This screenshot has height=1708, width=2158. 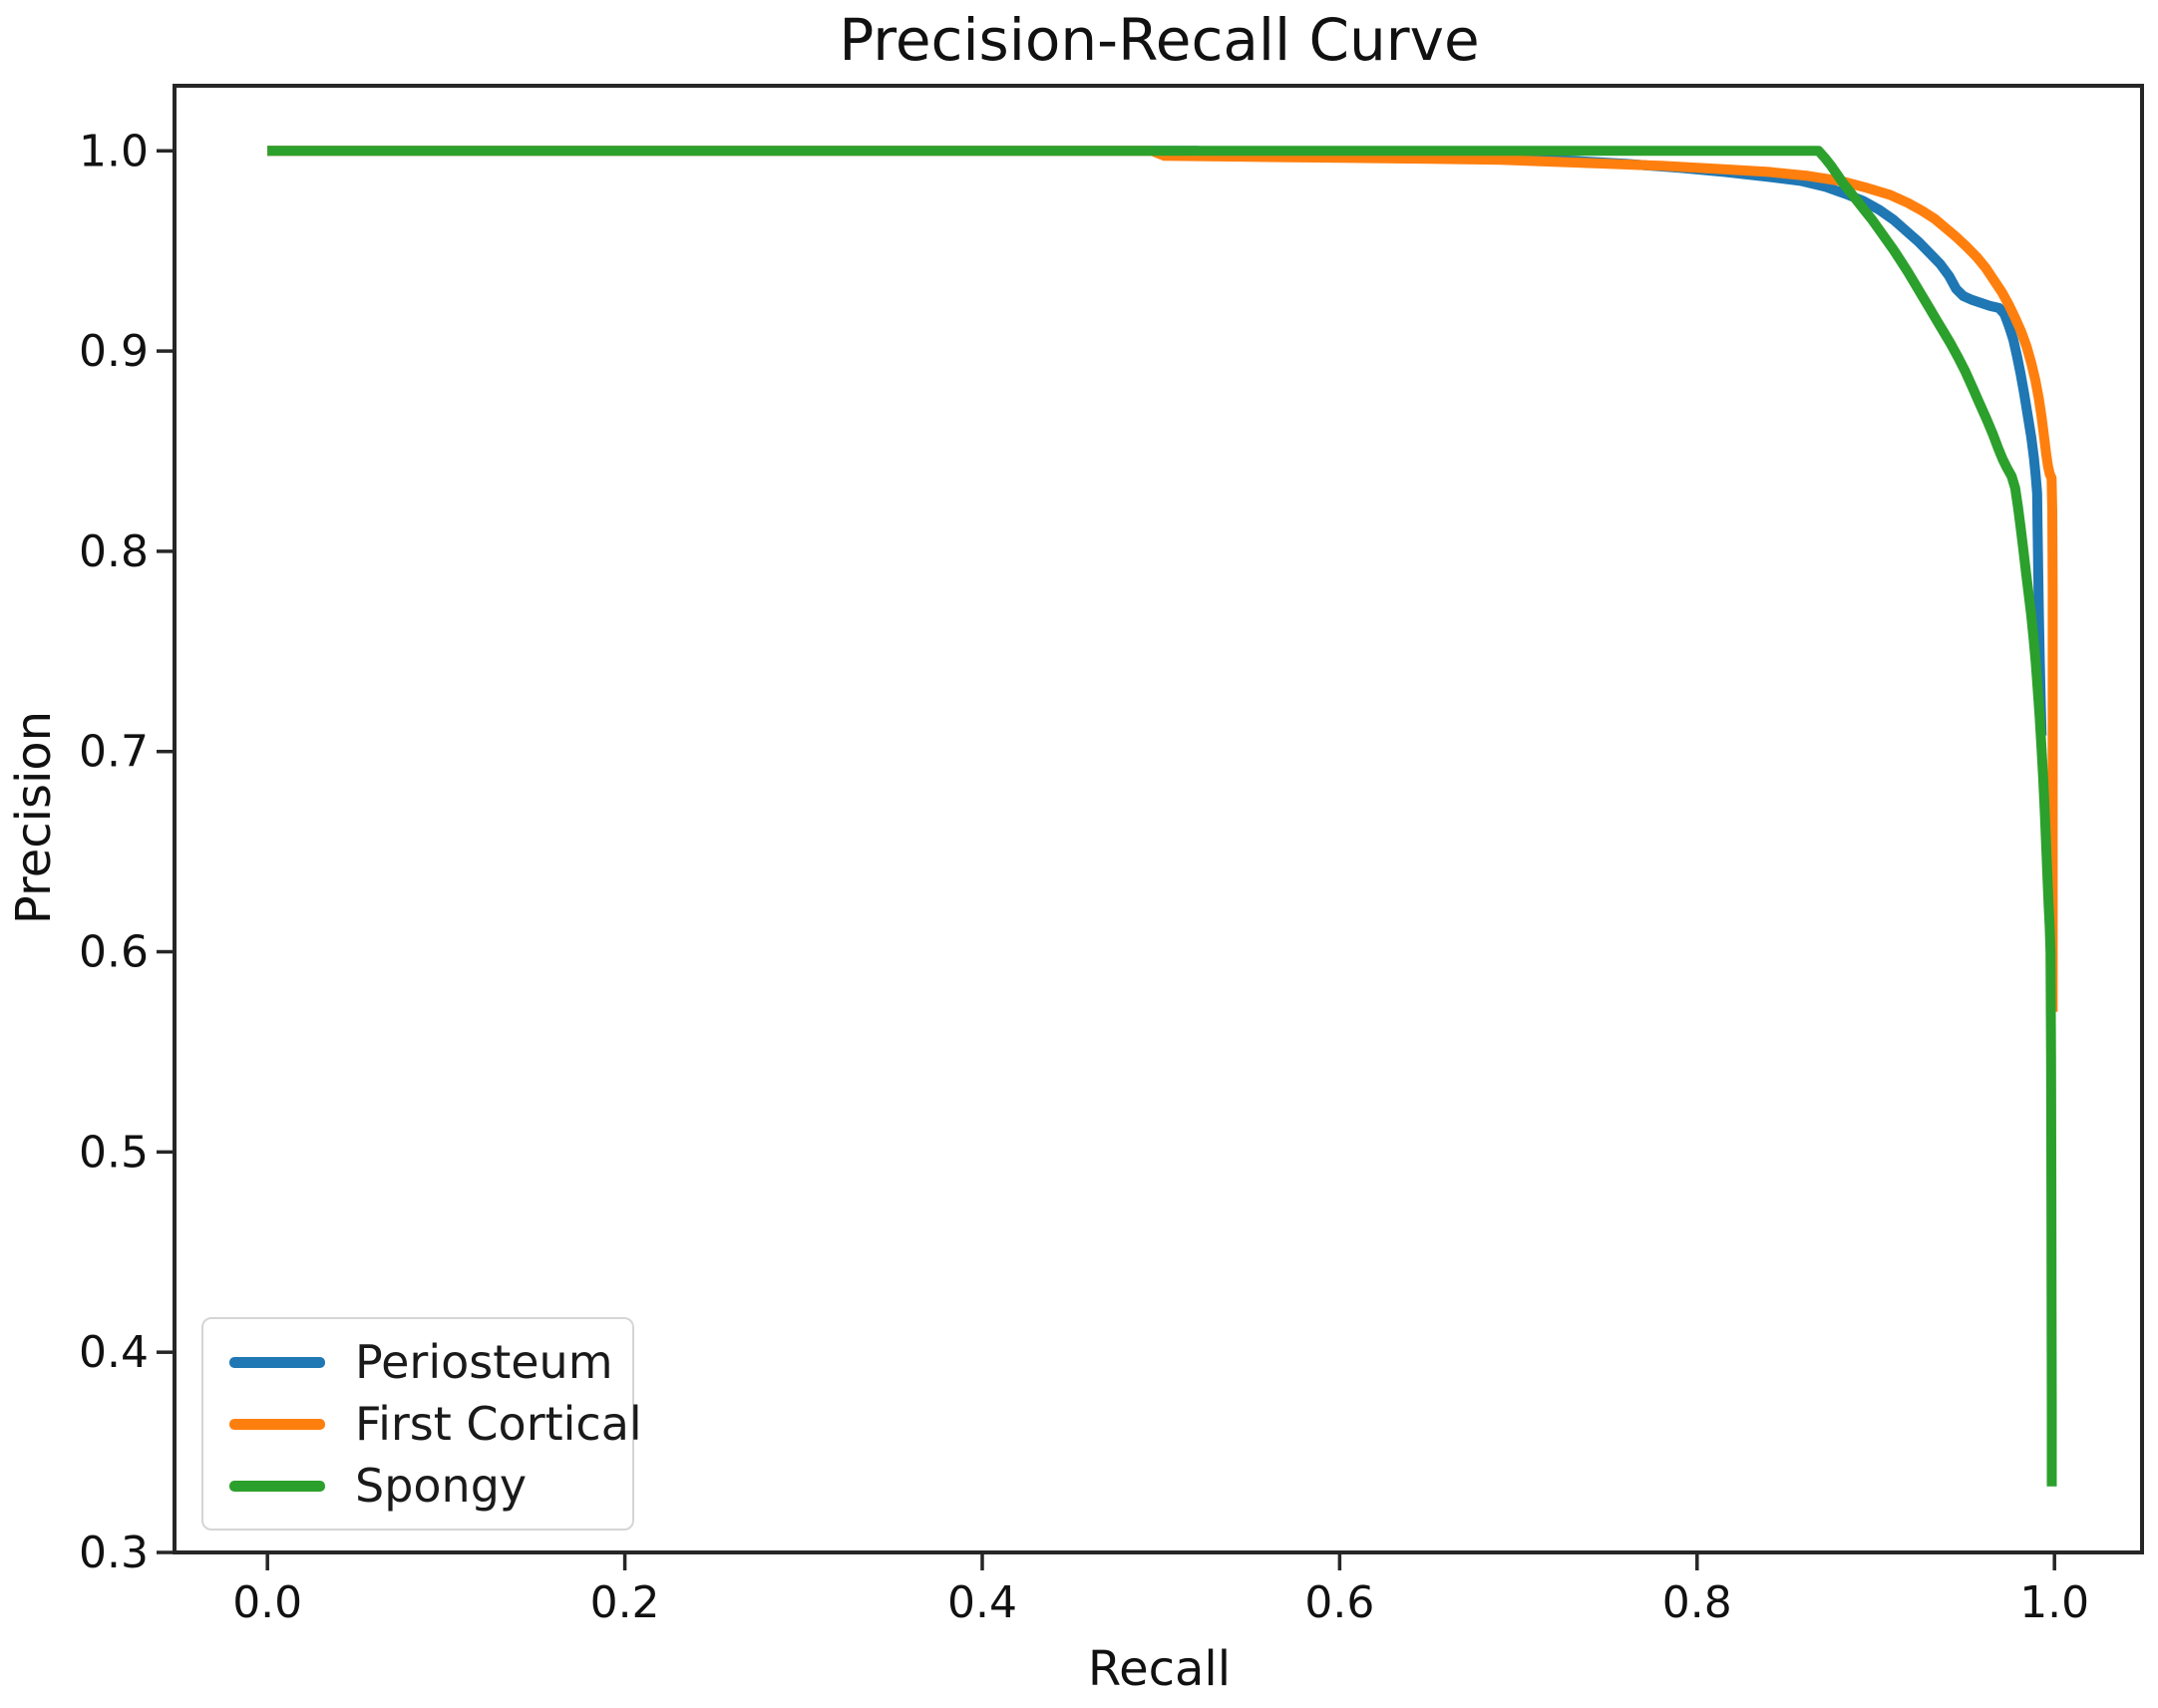 What do you see at coordinates (277, 1486) in the screenshot?
I see `legend-line-sample-spongy` at bounding box center [277, 1486].